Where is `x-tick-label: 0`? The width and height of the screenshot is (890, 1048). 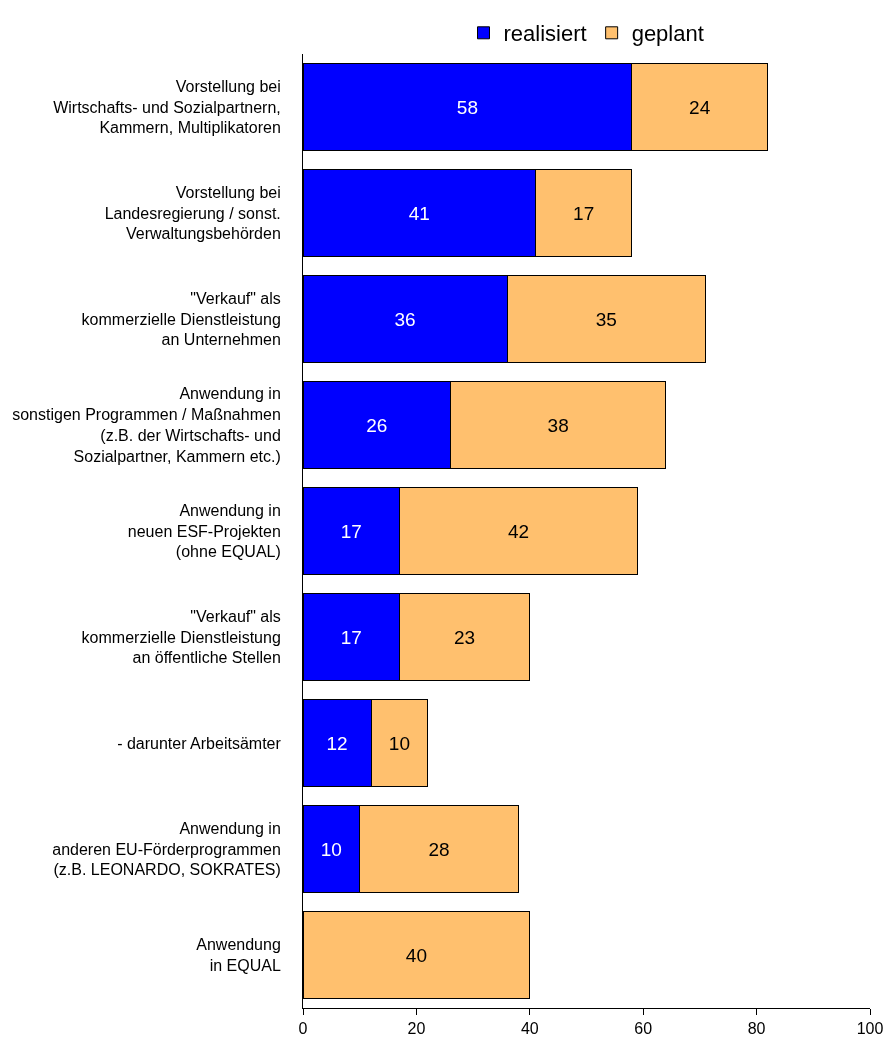
x-tick-label: 0 is located at coordinates (303, 1029).